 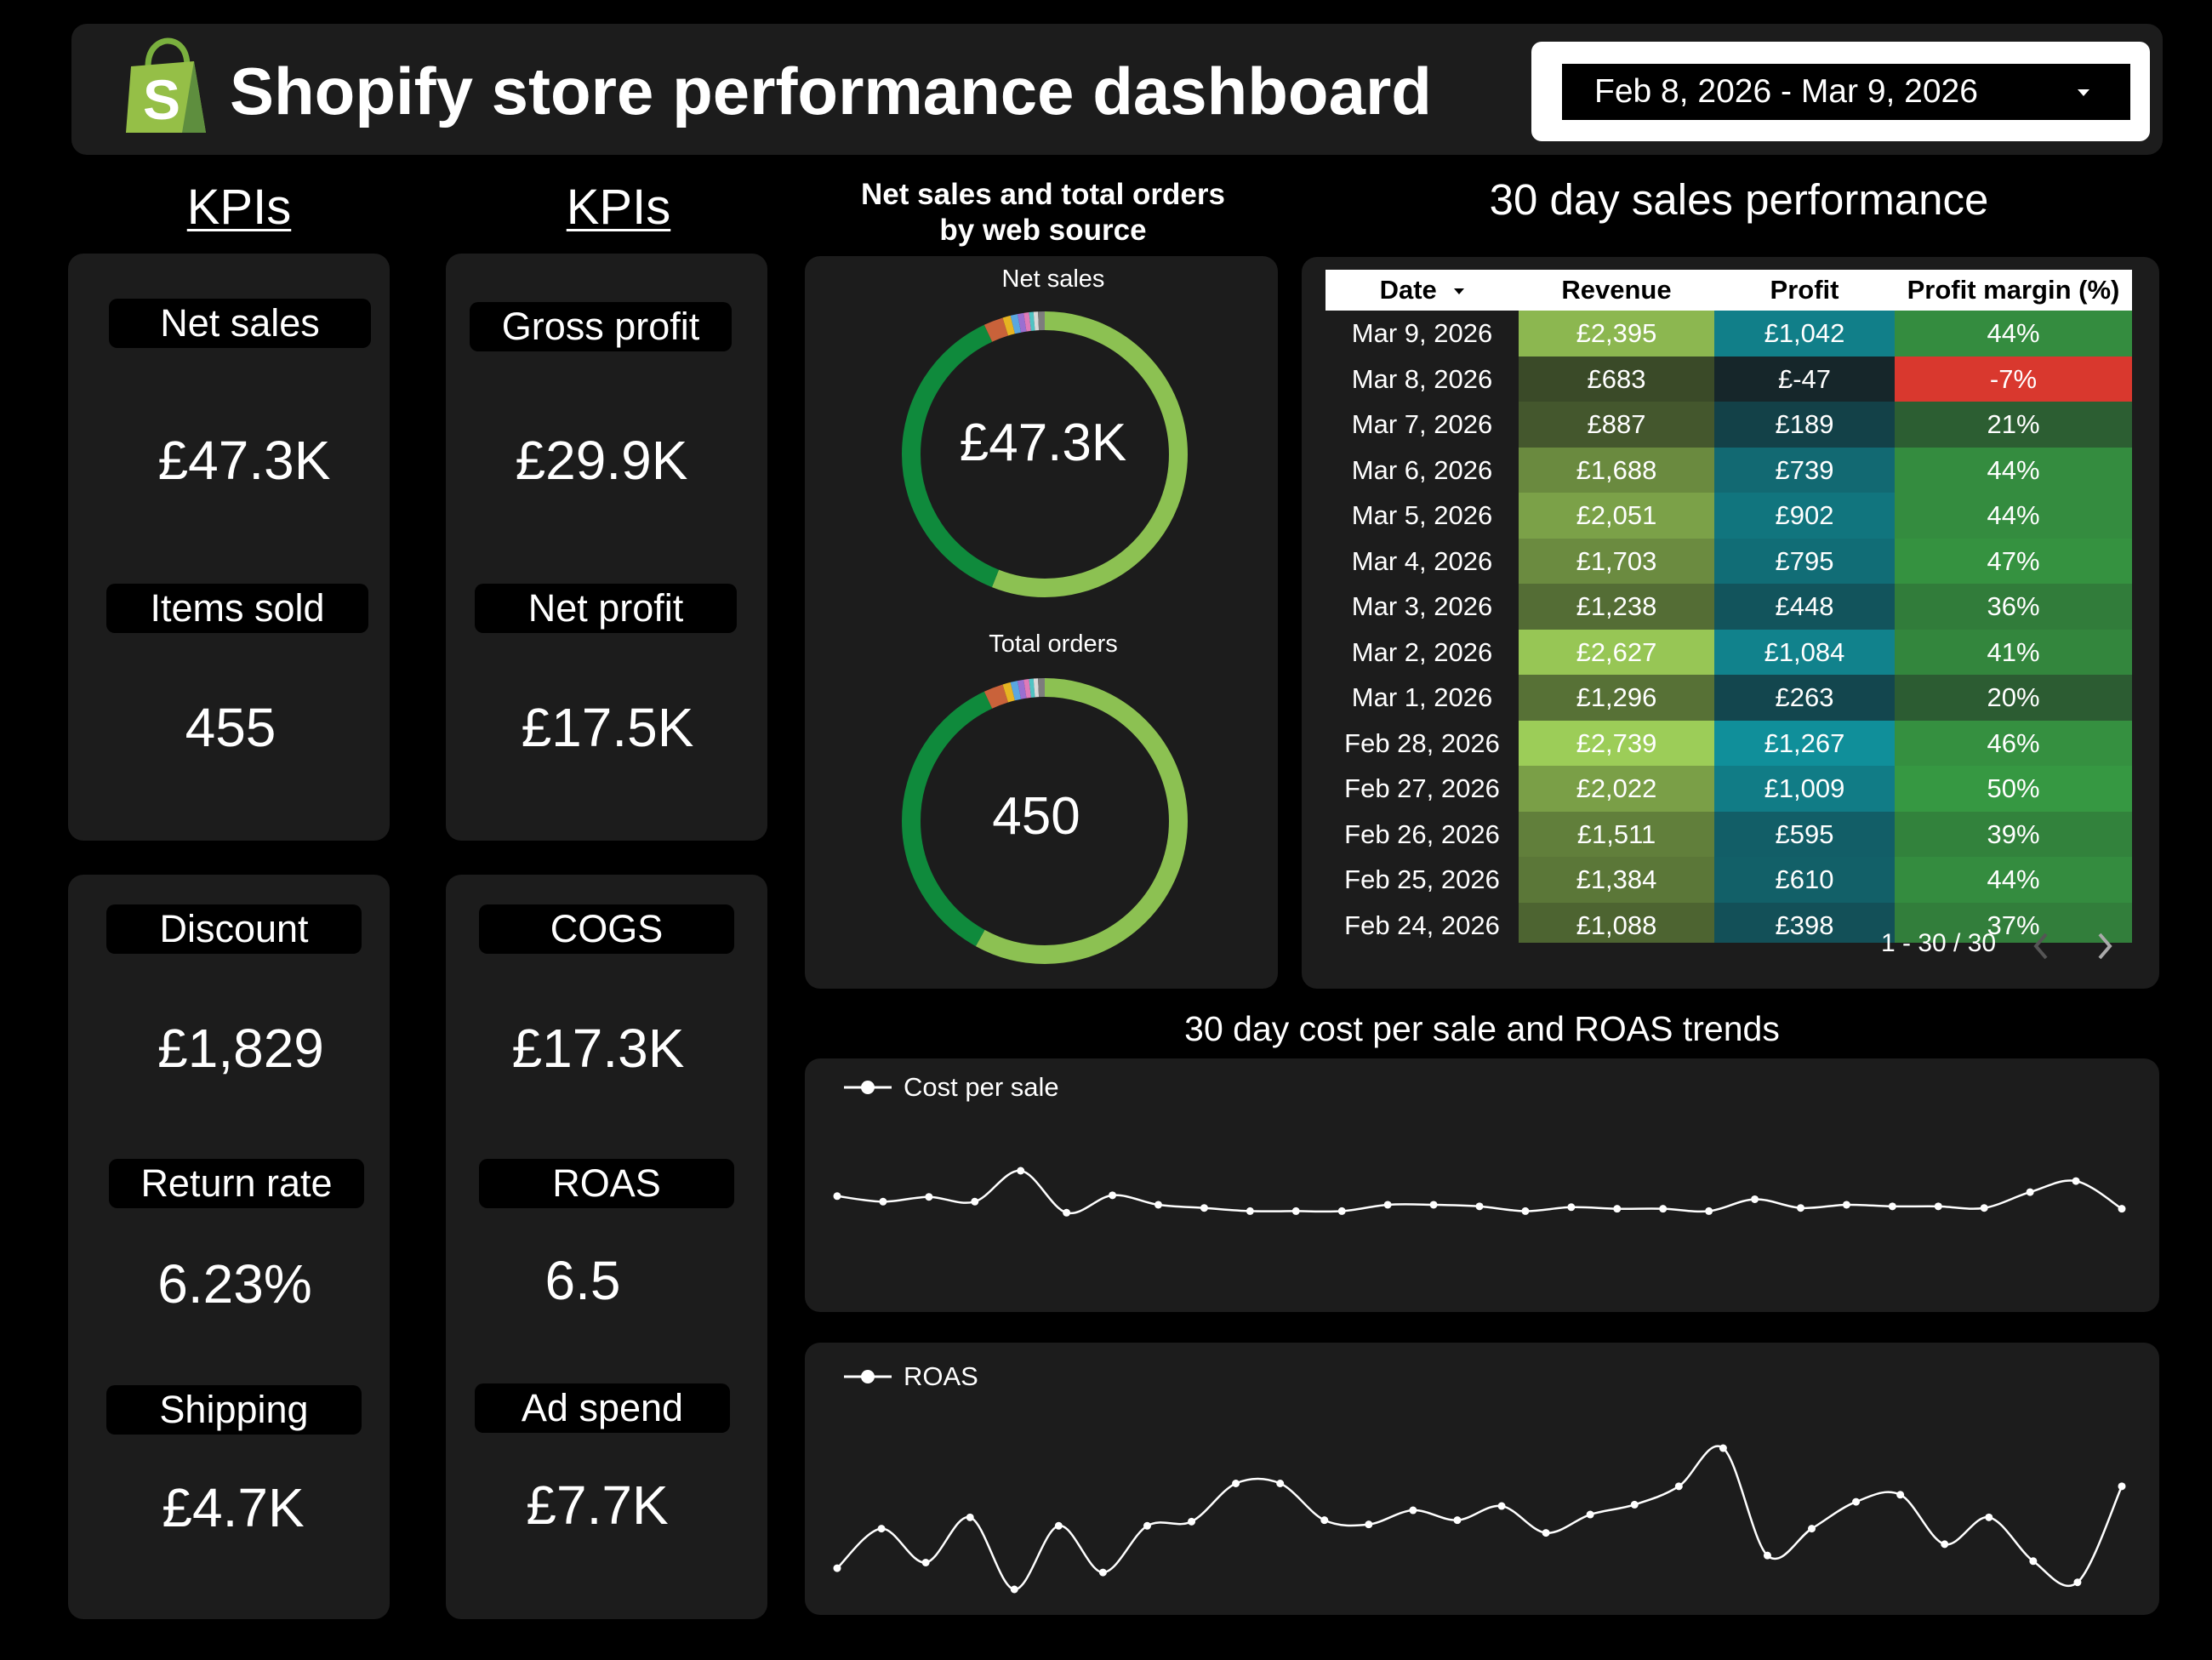 What do you see at coordinates (1422, 470) in the screenshot?
I see `table-cell-date: Mar 6, 2026` at bounding box center [1422, 470].